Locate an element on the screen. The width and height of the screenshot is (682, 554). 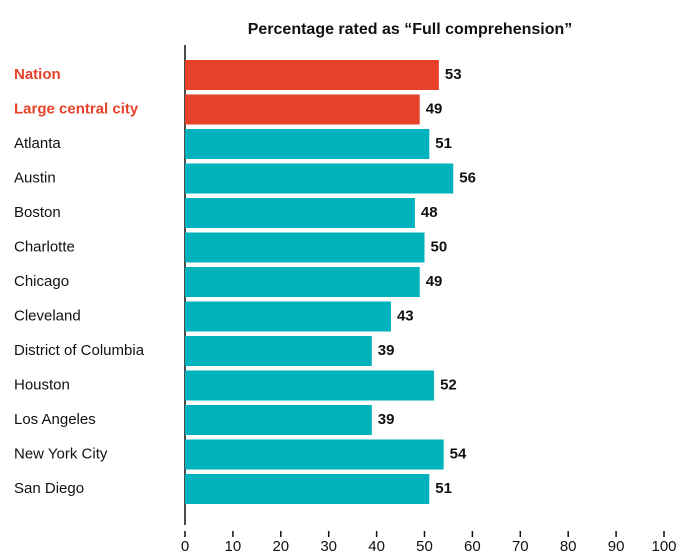
category-label: New York City is located at coordinates (61, 453).